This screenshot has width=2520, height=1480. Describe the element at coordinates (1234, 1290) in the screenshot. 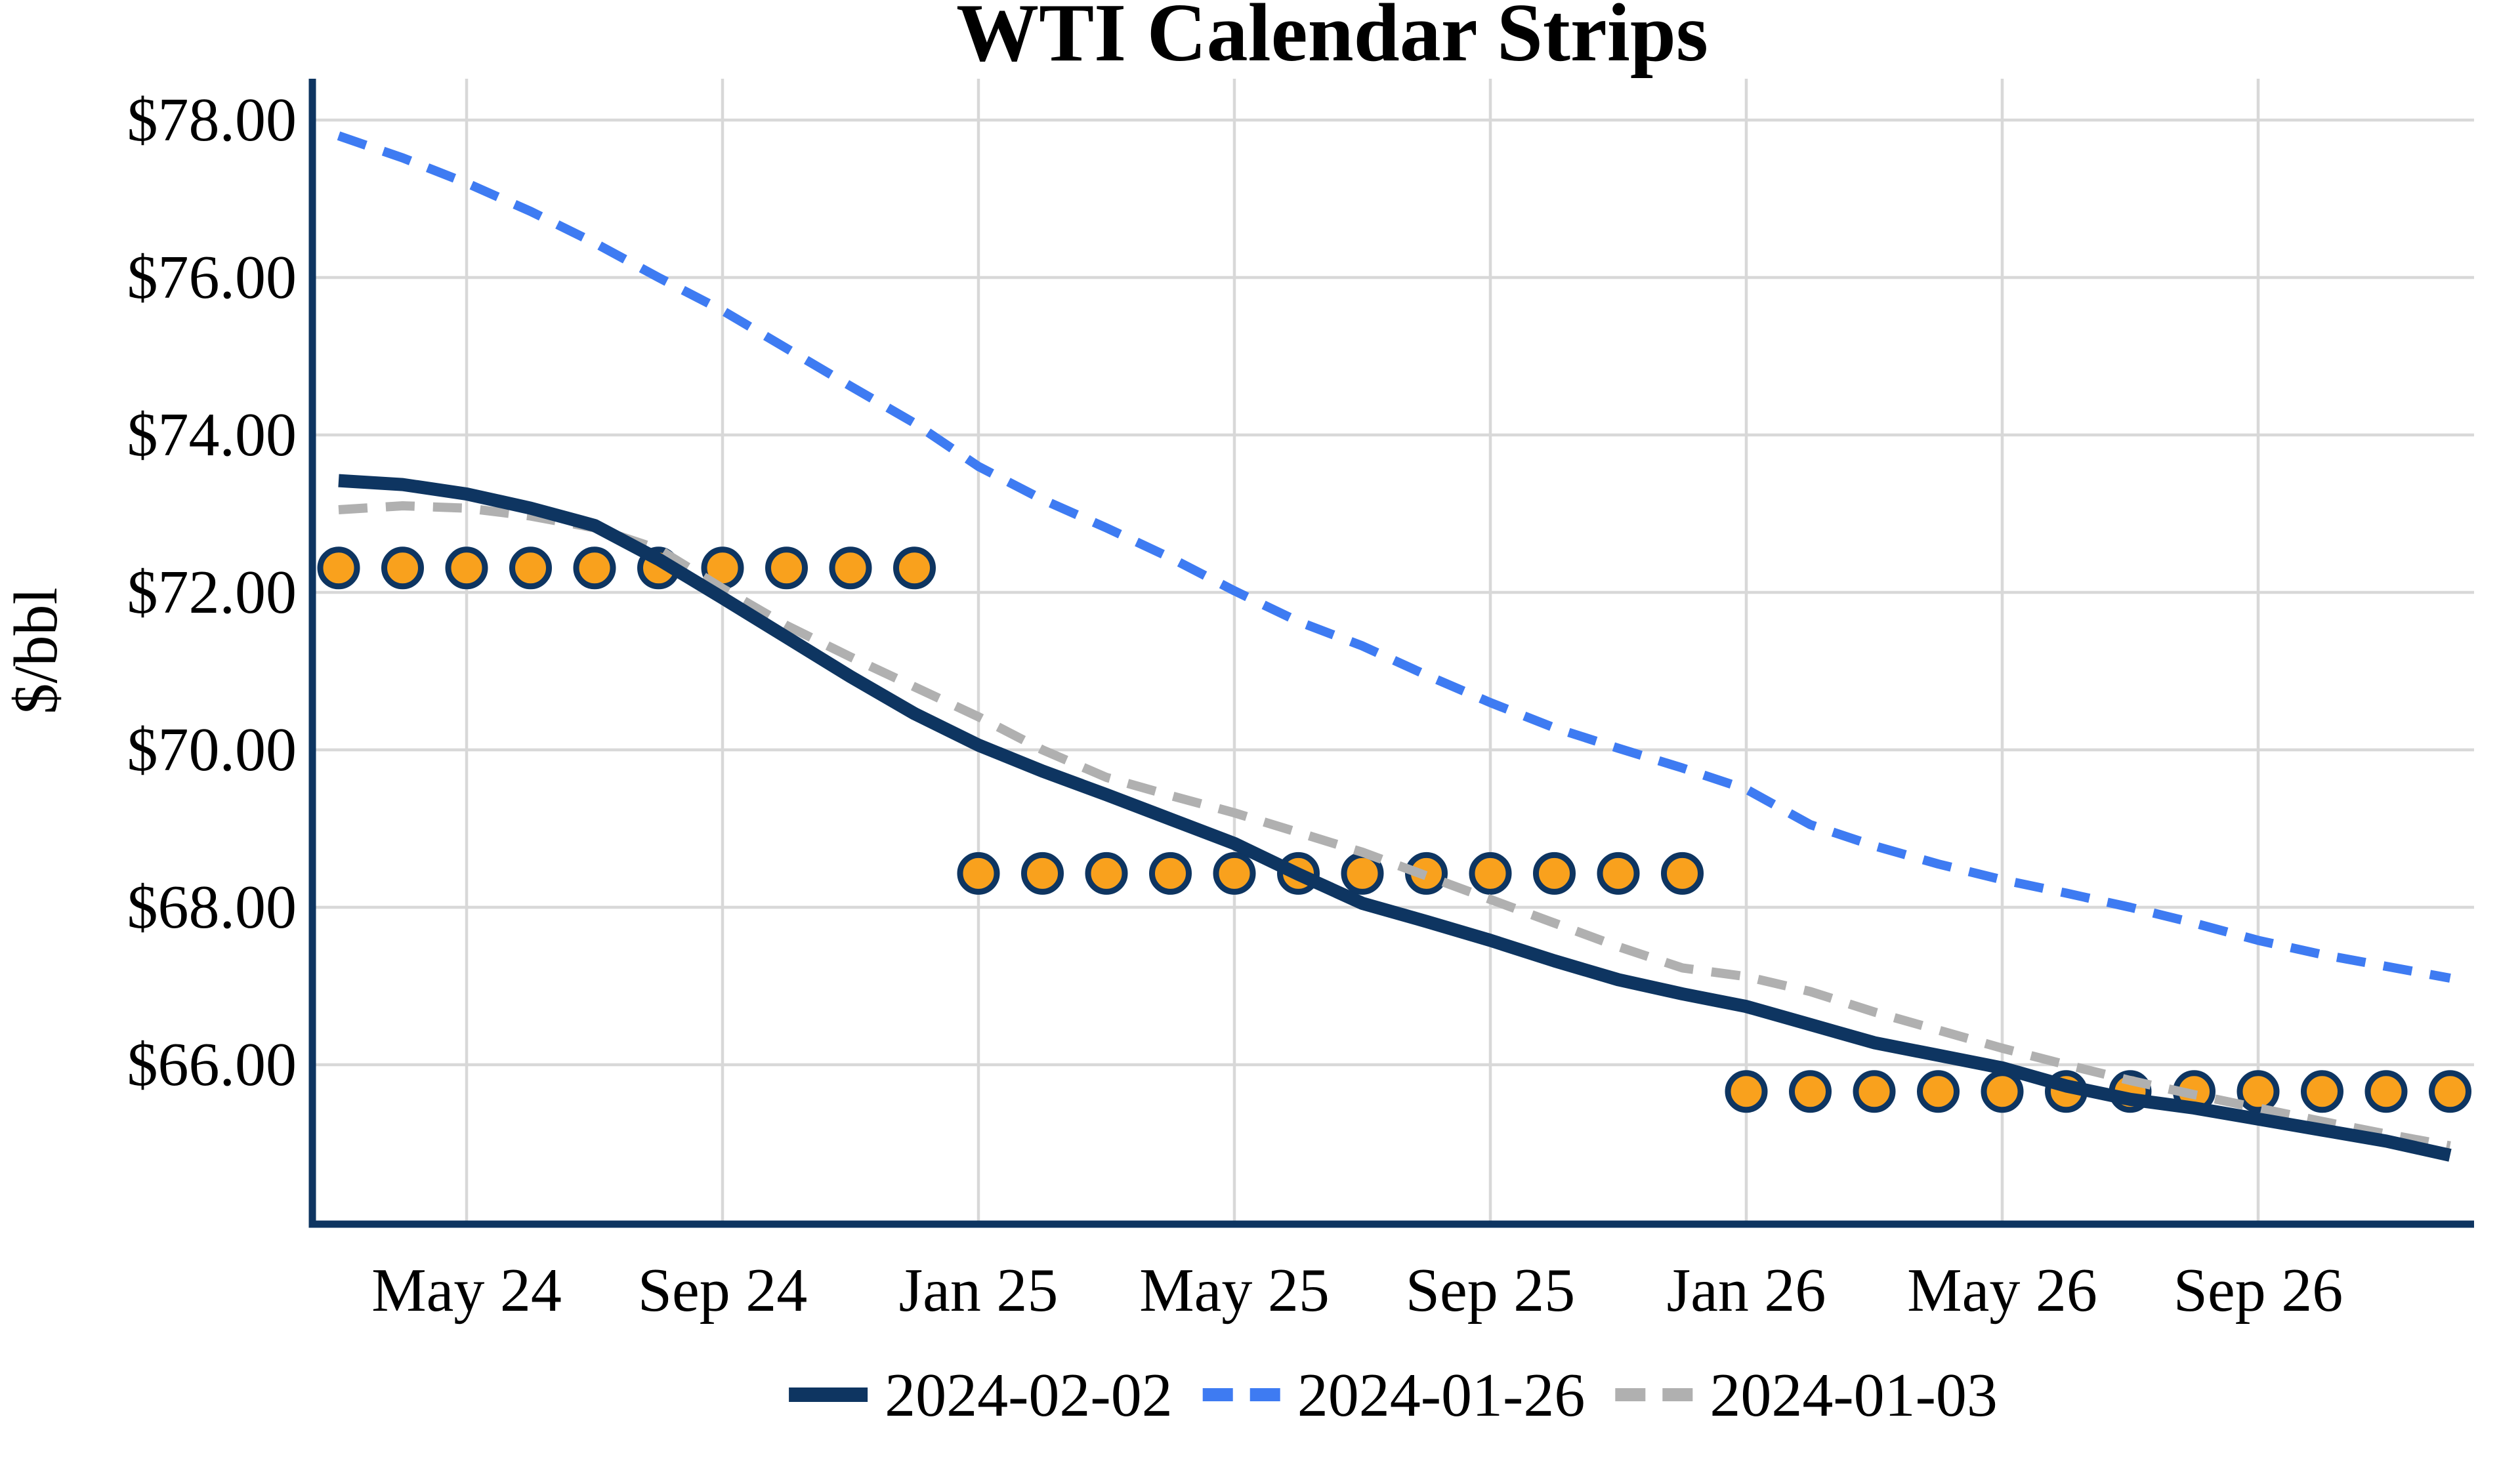

I see `x-tick-label: May 25` at that location.